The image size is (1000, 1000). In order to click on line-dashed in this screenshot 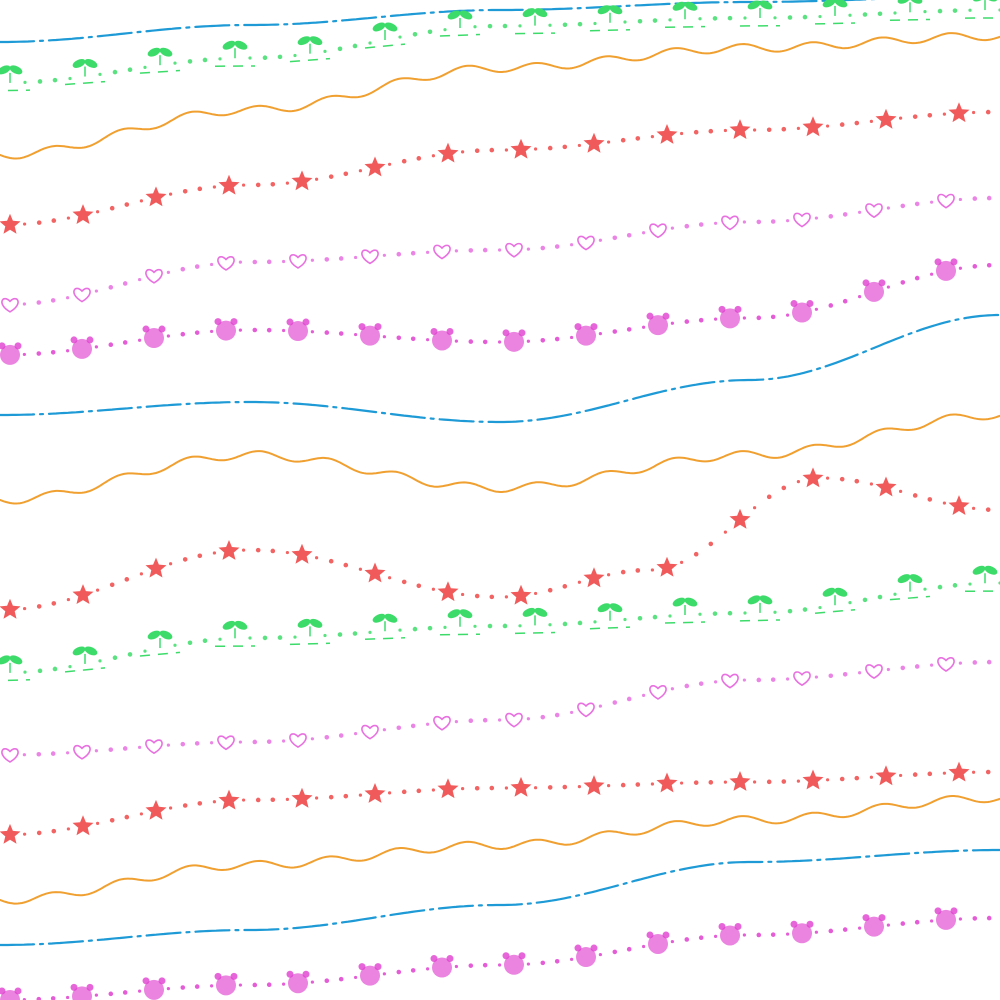, I will do `click(500, 897)`.